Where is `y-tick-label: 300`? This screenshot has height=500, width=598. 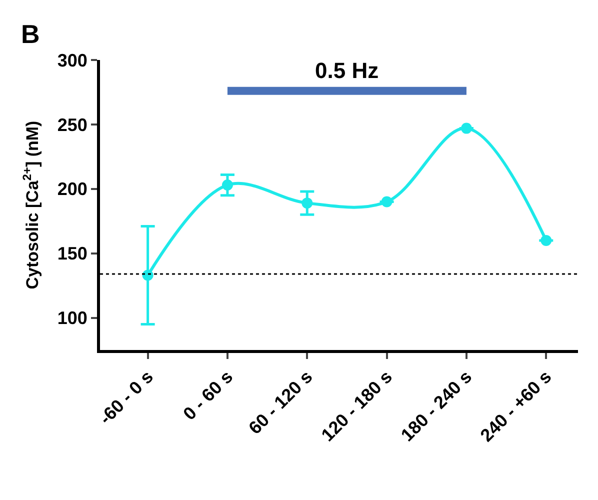
y-tick-label: 300 is located at coordinates (72, 60).